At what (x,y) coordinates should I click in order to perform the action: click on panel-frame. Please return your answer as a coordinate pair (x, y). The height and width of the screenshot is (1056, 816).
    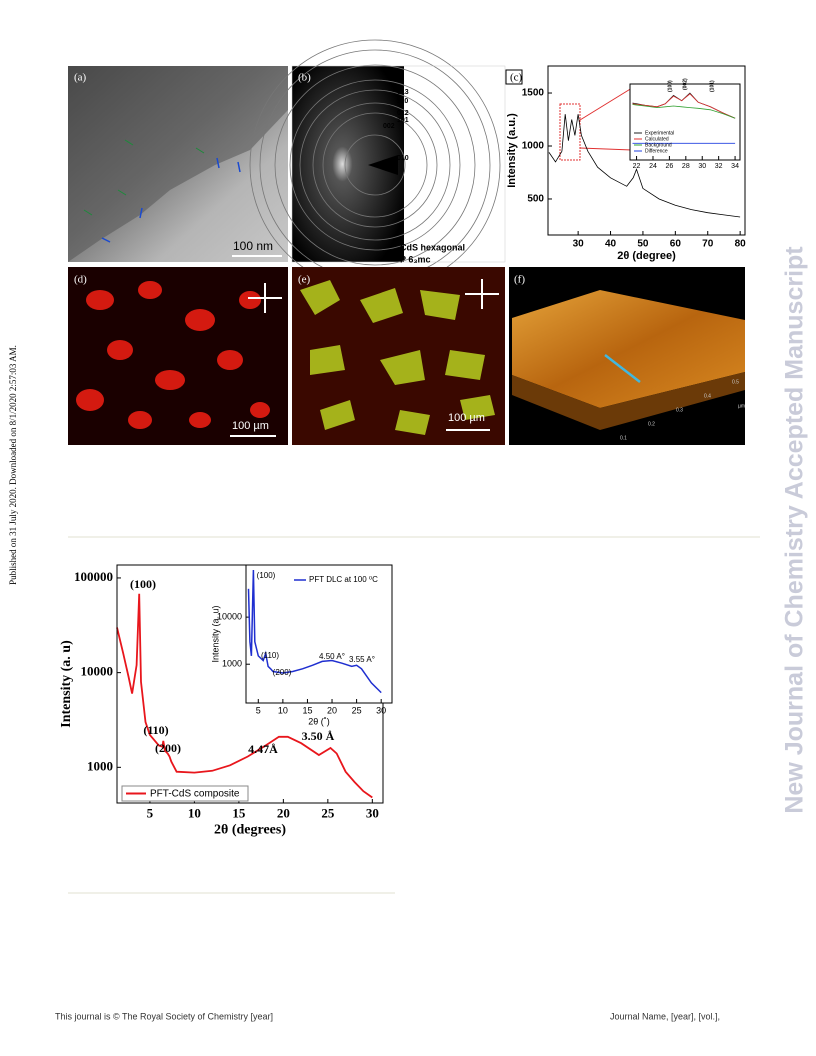
    Looking at the image, I should click on (398, 164).